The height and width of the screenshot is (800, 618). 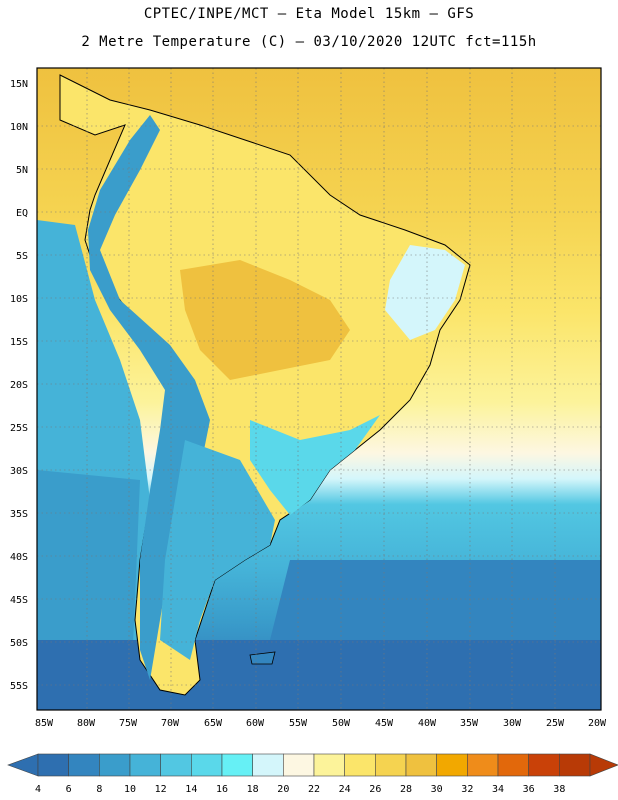 What do you see at coordinates (86, 723) in the screenshot?
I see `lon-label: 80W` at bounding box center [86, 723].